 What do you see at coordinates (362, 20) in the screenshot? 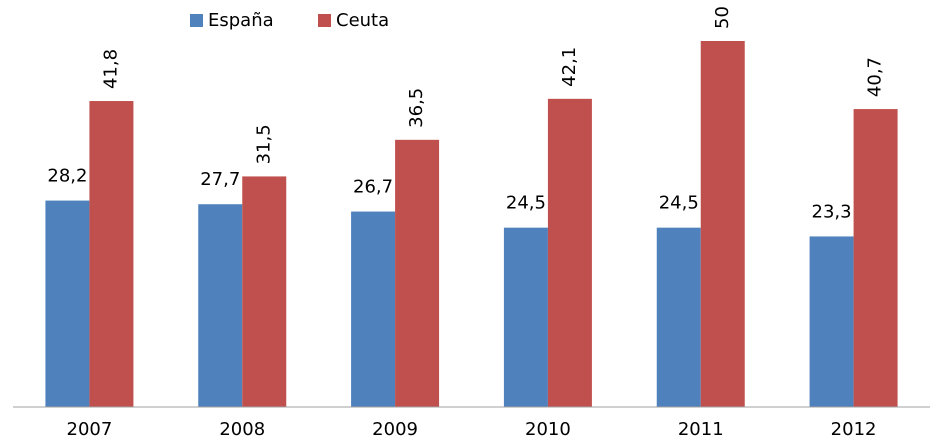
I see `legend-label: Ceuta` at bounding box center [362, 20].